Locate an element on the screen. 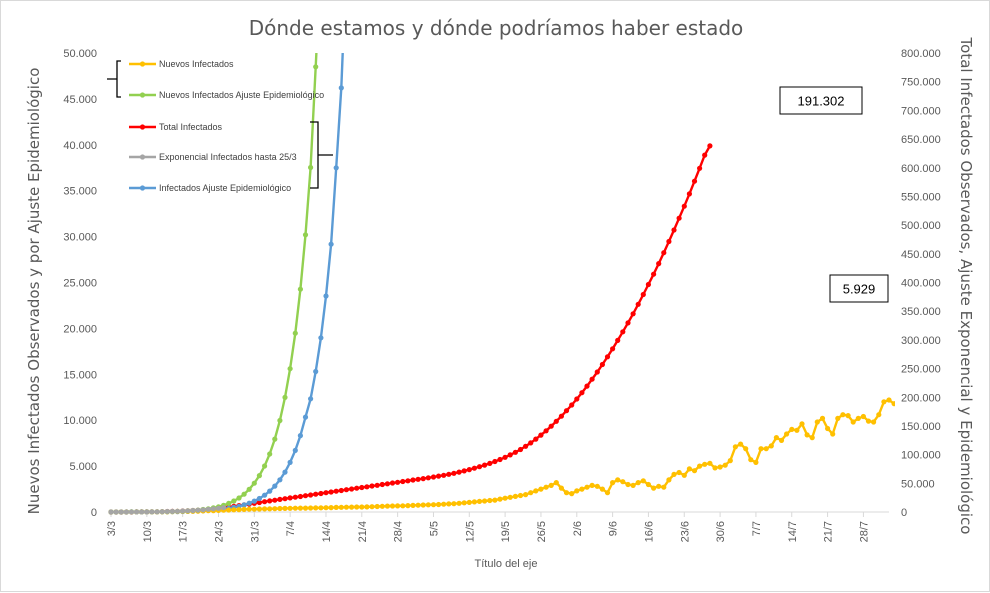 Image resolution: width=990 pixels, height=593 pixels. y-right-tick-label: 0 is located at coordinates (904, 513).